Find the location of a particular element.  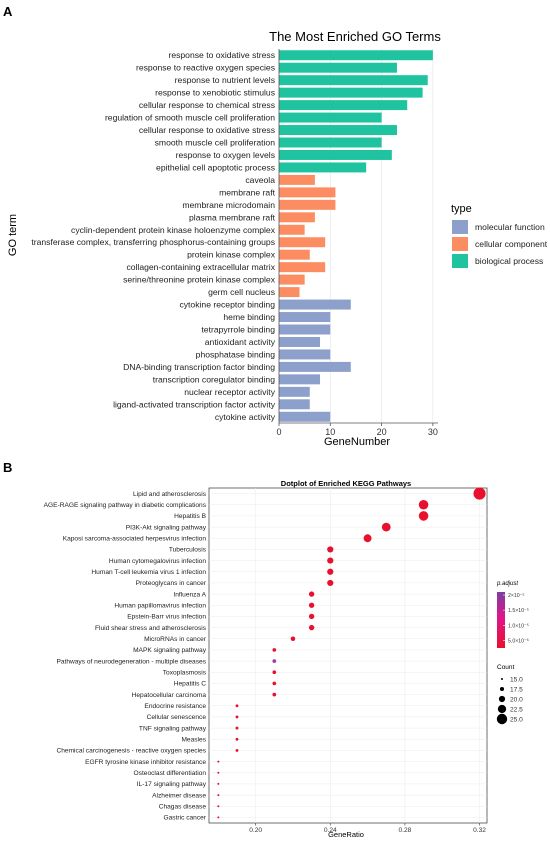

go-category-label: antioxidant activity is located at coordinates (240, 342).